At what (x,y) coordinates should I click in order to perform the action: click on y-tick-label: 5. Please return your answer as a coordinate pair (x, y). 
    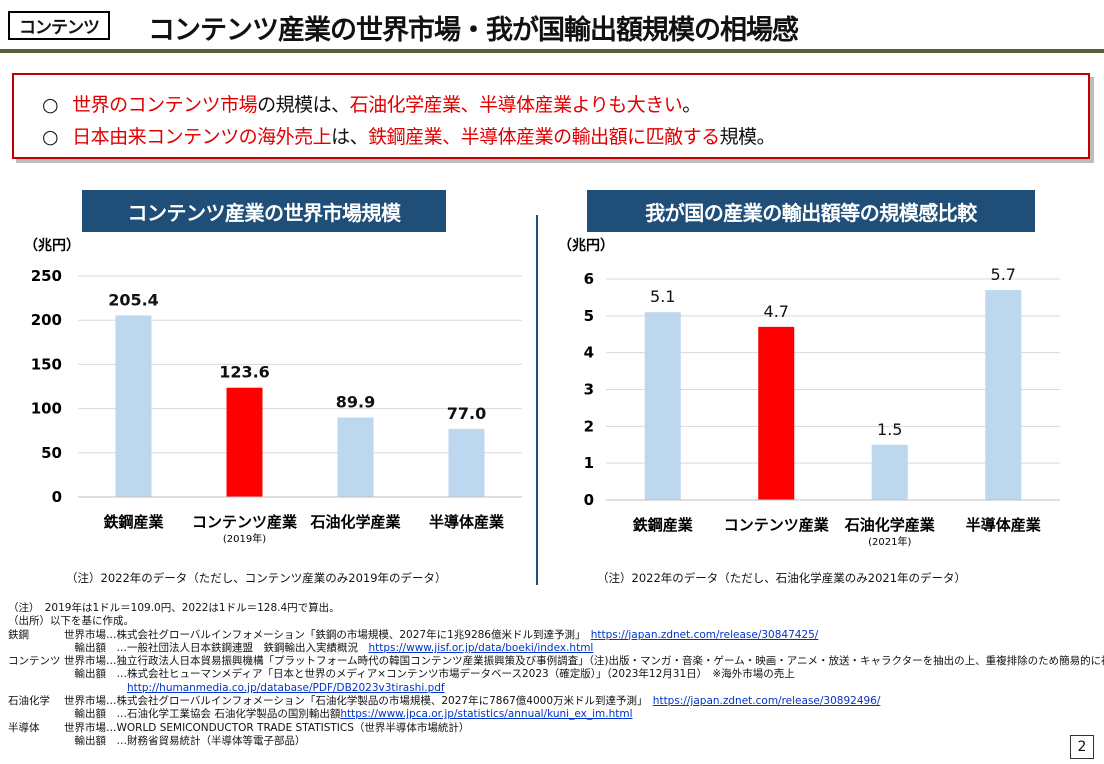
    Looking at the image, I should click on (589, 316).